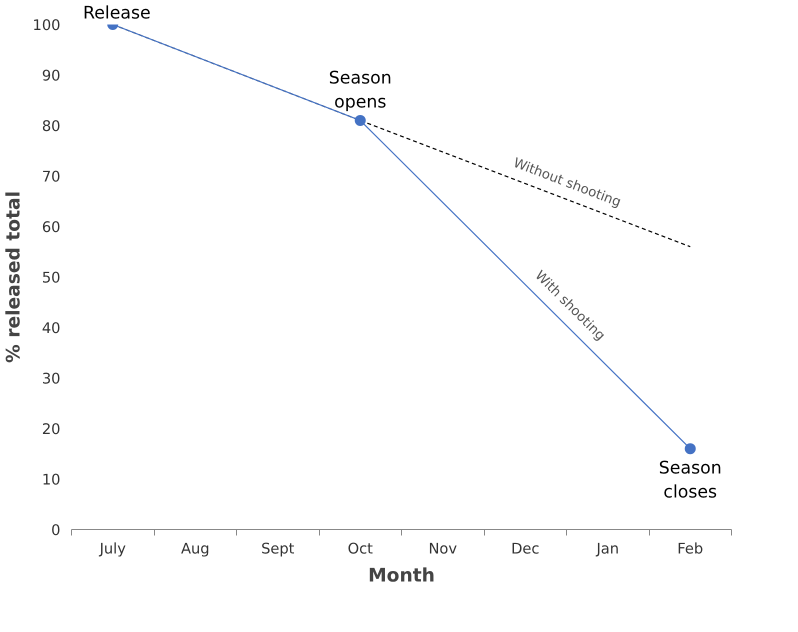  I want to click on y-tick-label: 70, so click(51, 177).